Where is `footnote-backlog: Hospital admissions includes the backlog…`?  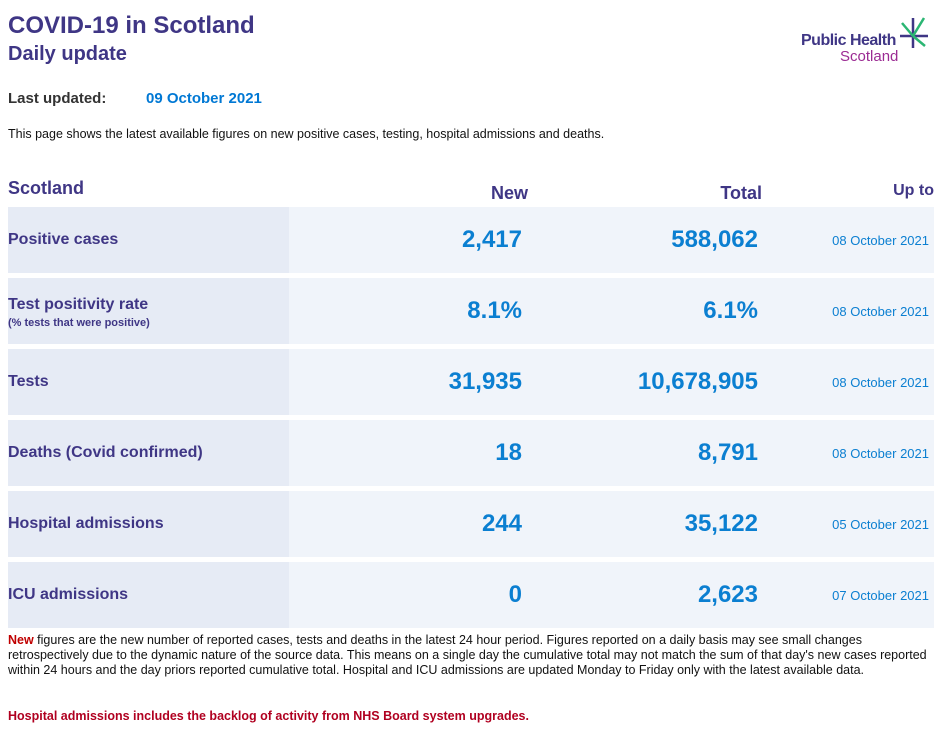
footnote-backlog: Hospital admissions includes the backlog… is located at coordinates (268, 716).